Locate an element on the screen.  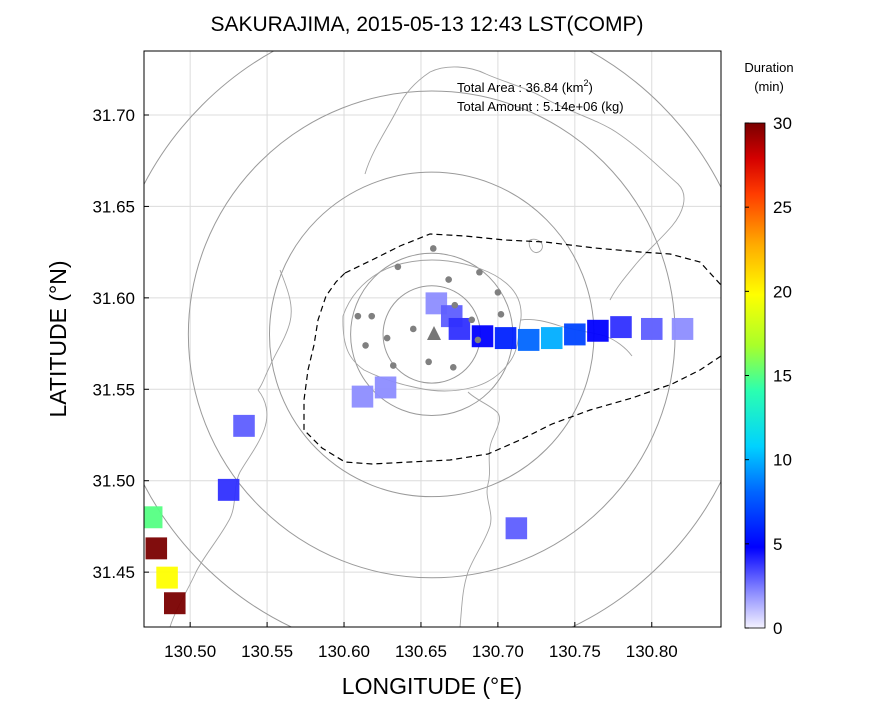
y-tick-label: 31.60 is located at coordinates (113, 298).